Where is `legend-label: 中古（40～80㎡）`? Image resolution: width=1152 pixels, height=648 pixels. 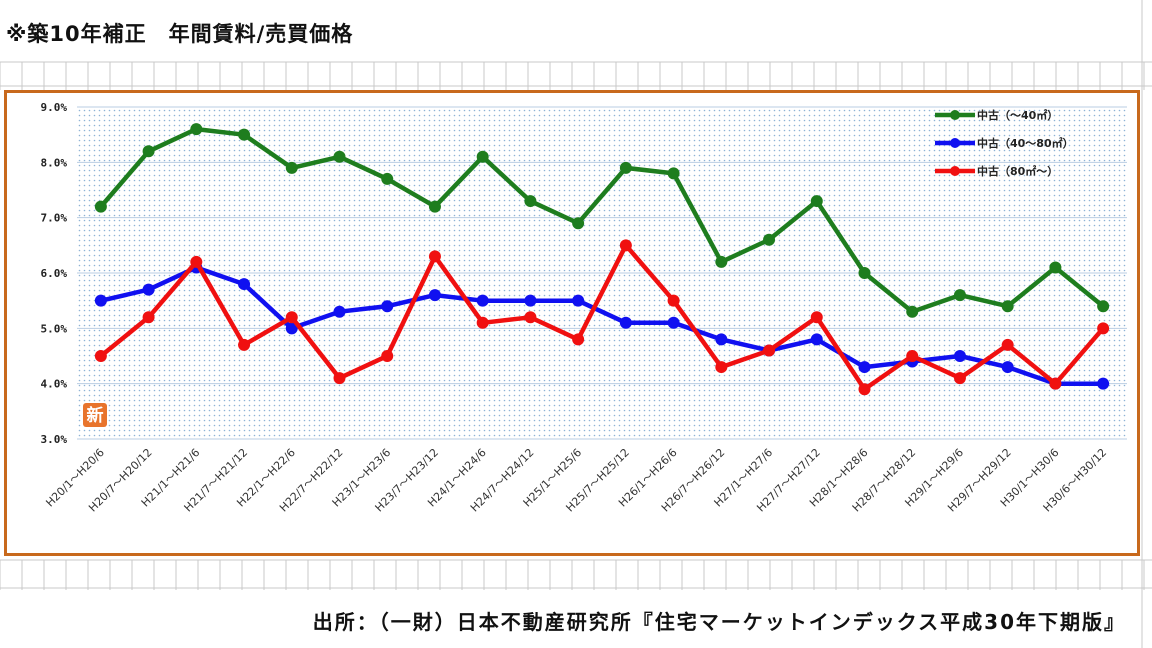 legend-label: 中古（40～80㎡） is located at coordinates (1025, 143).